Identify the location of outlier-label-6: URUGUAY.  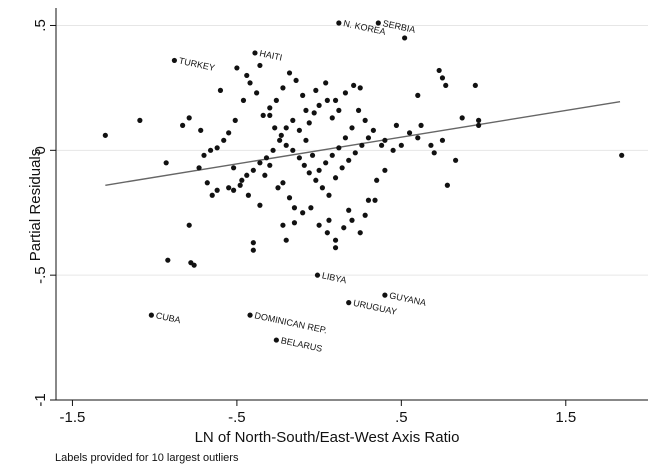
(374, 307).